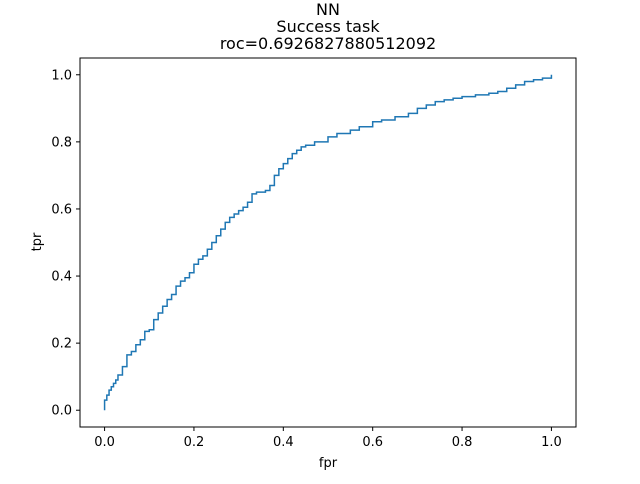 The image size is (640, 484). Describe the element at coordinates (104, 442) in the screenshot. I see `x-tick-label: 0.0` at that location.